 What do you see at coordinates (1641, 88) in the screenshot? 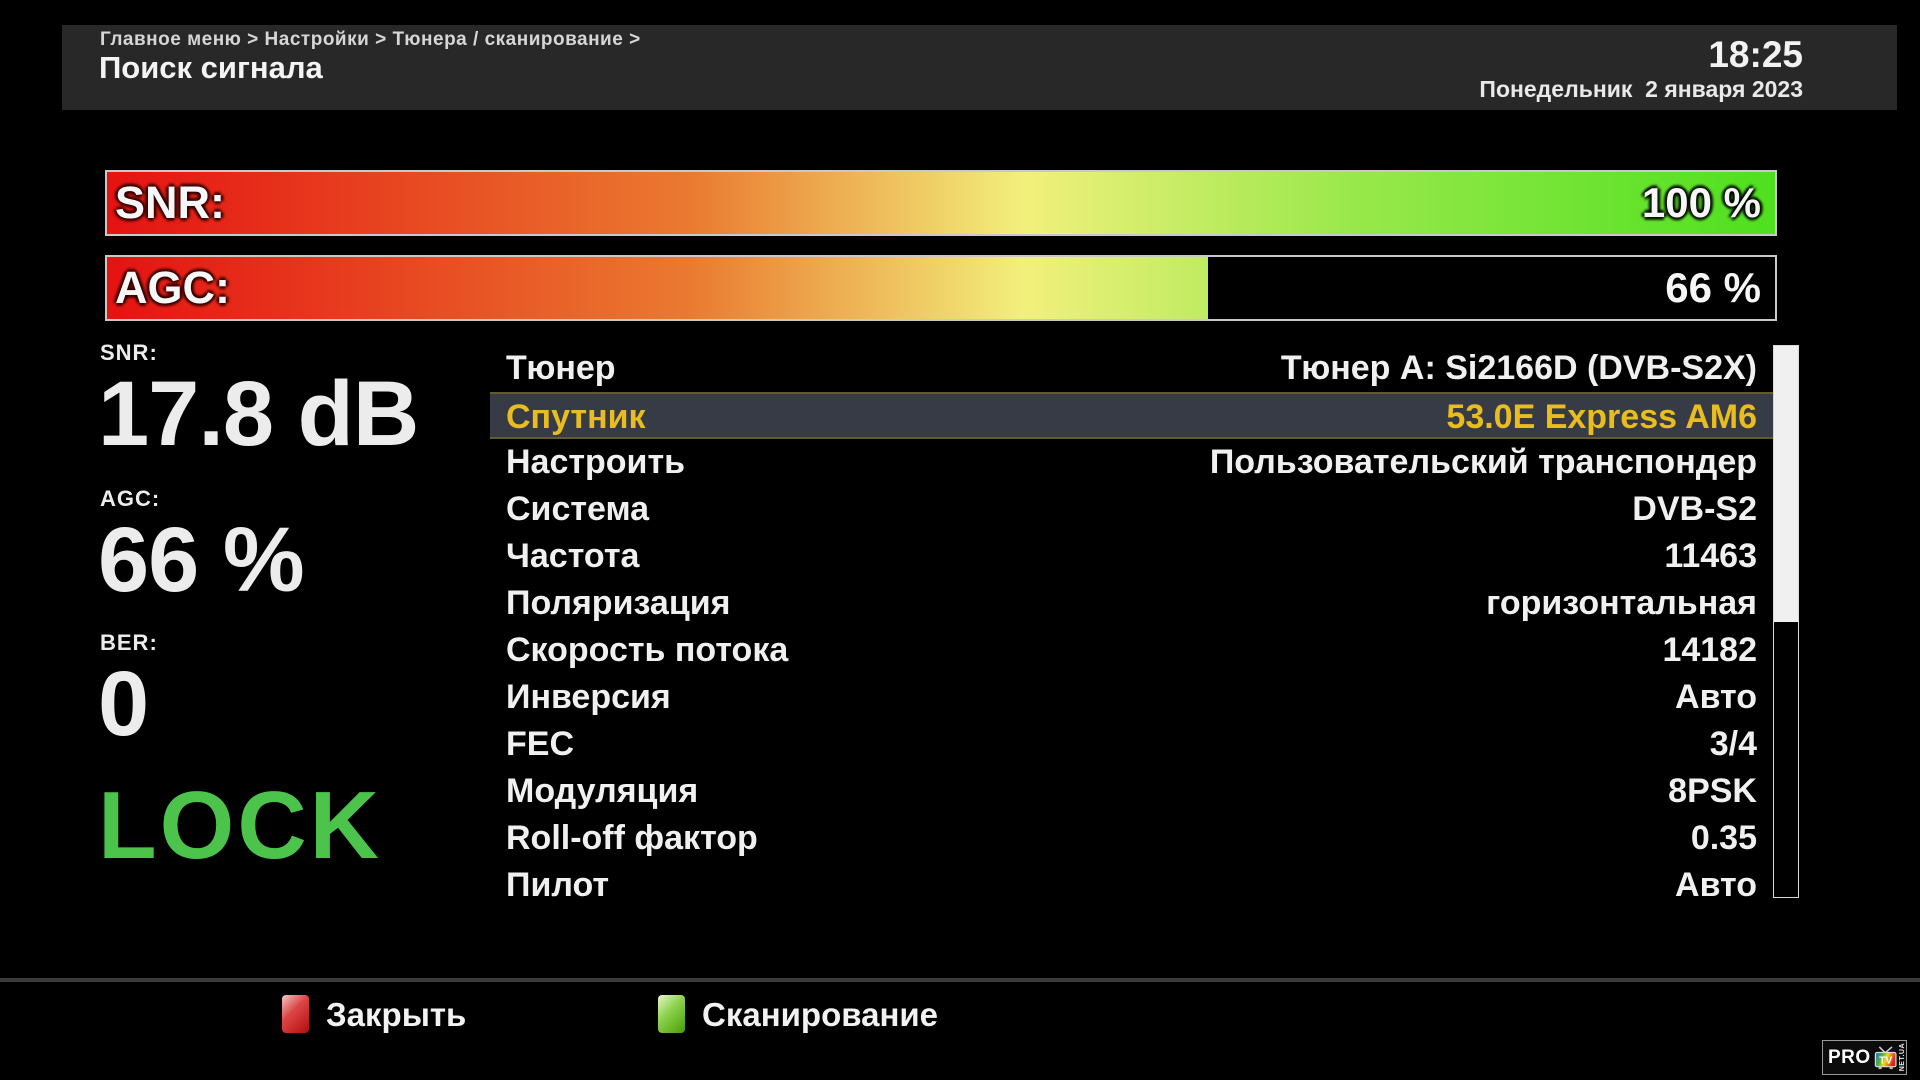
I see `clock-date: Понедельник 2 января 2023` at bounding box center [1641, 88].